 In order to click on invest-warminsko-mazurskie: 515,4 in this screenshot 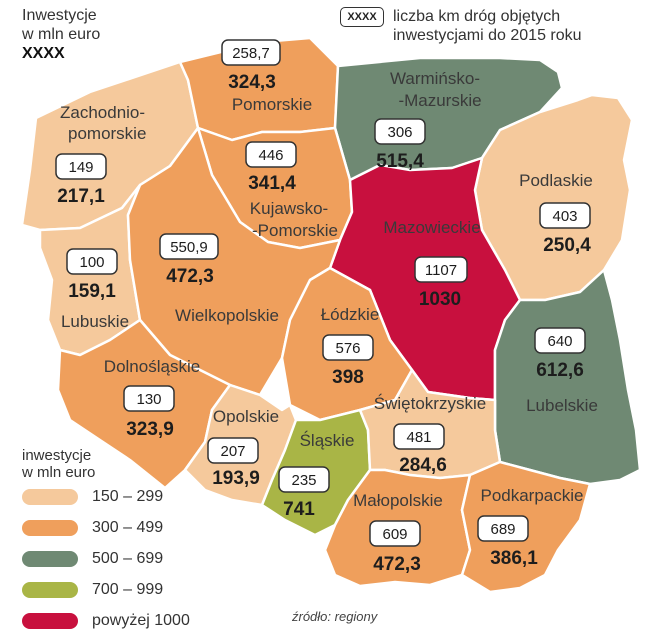, I will do `click(400, 161)`.